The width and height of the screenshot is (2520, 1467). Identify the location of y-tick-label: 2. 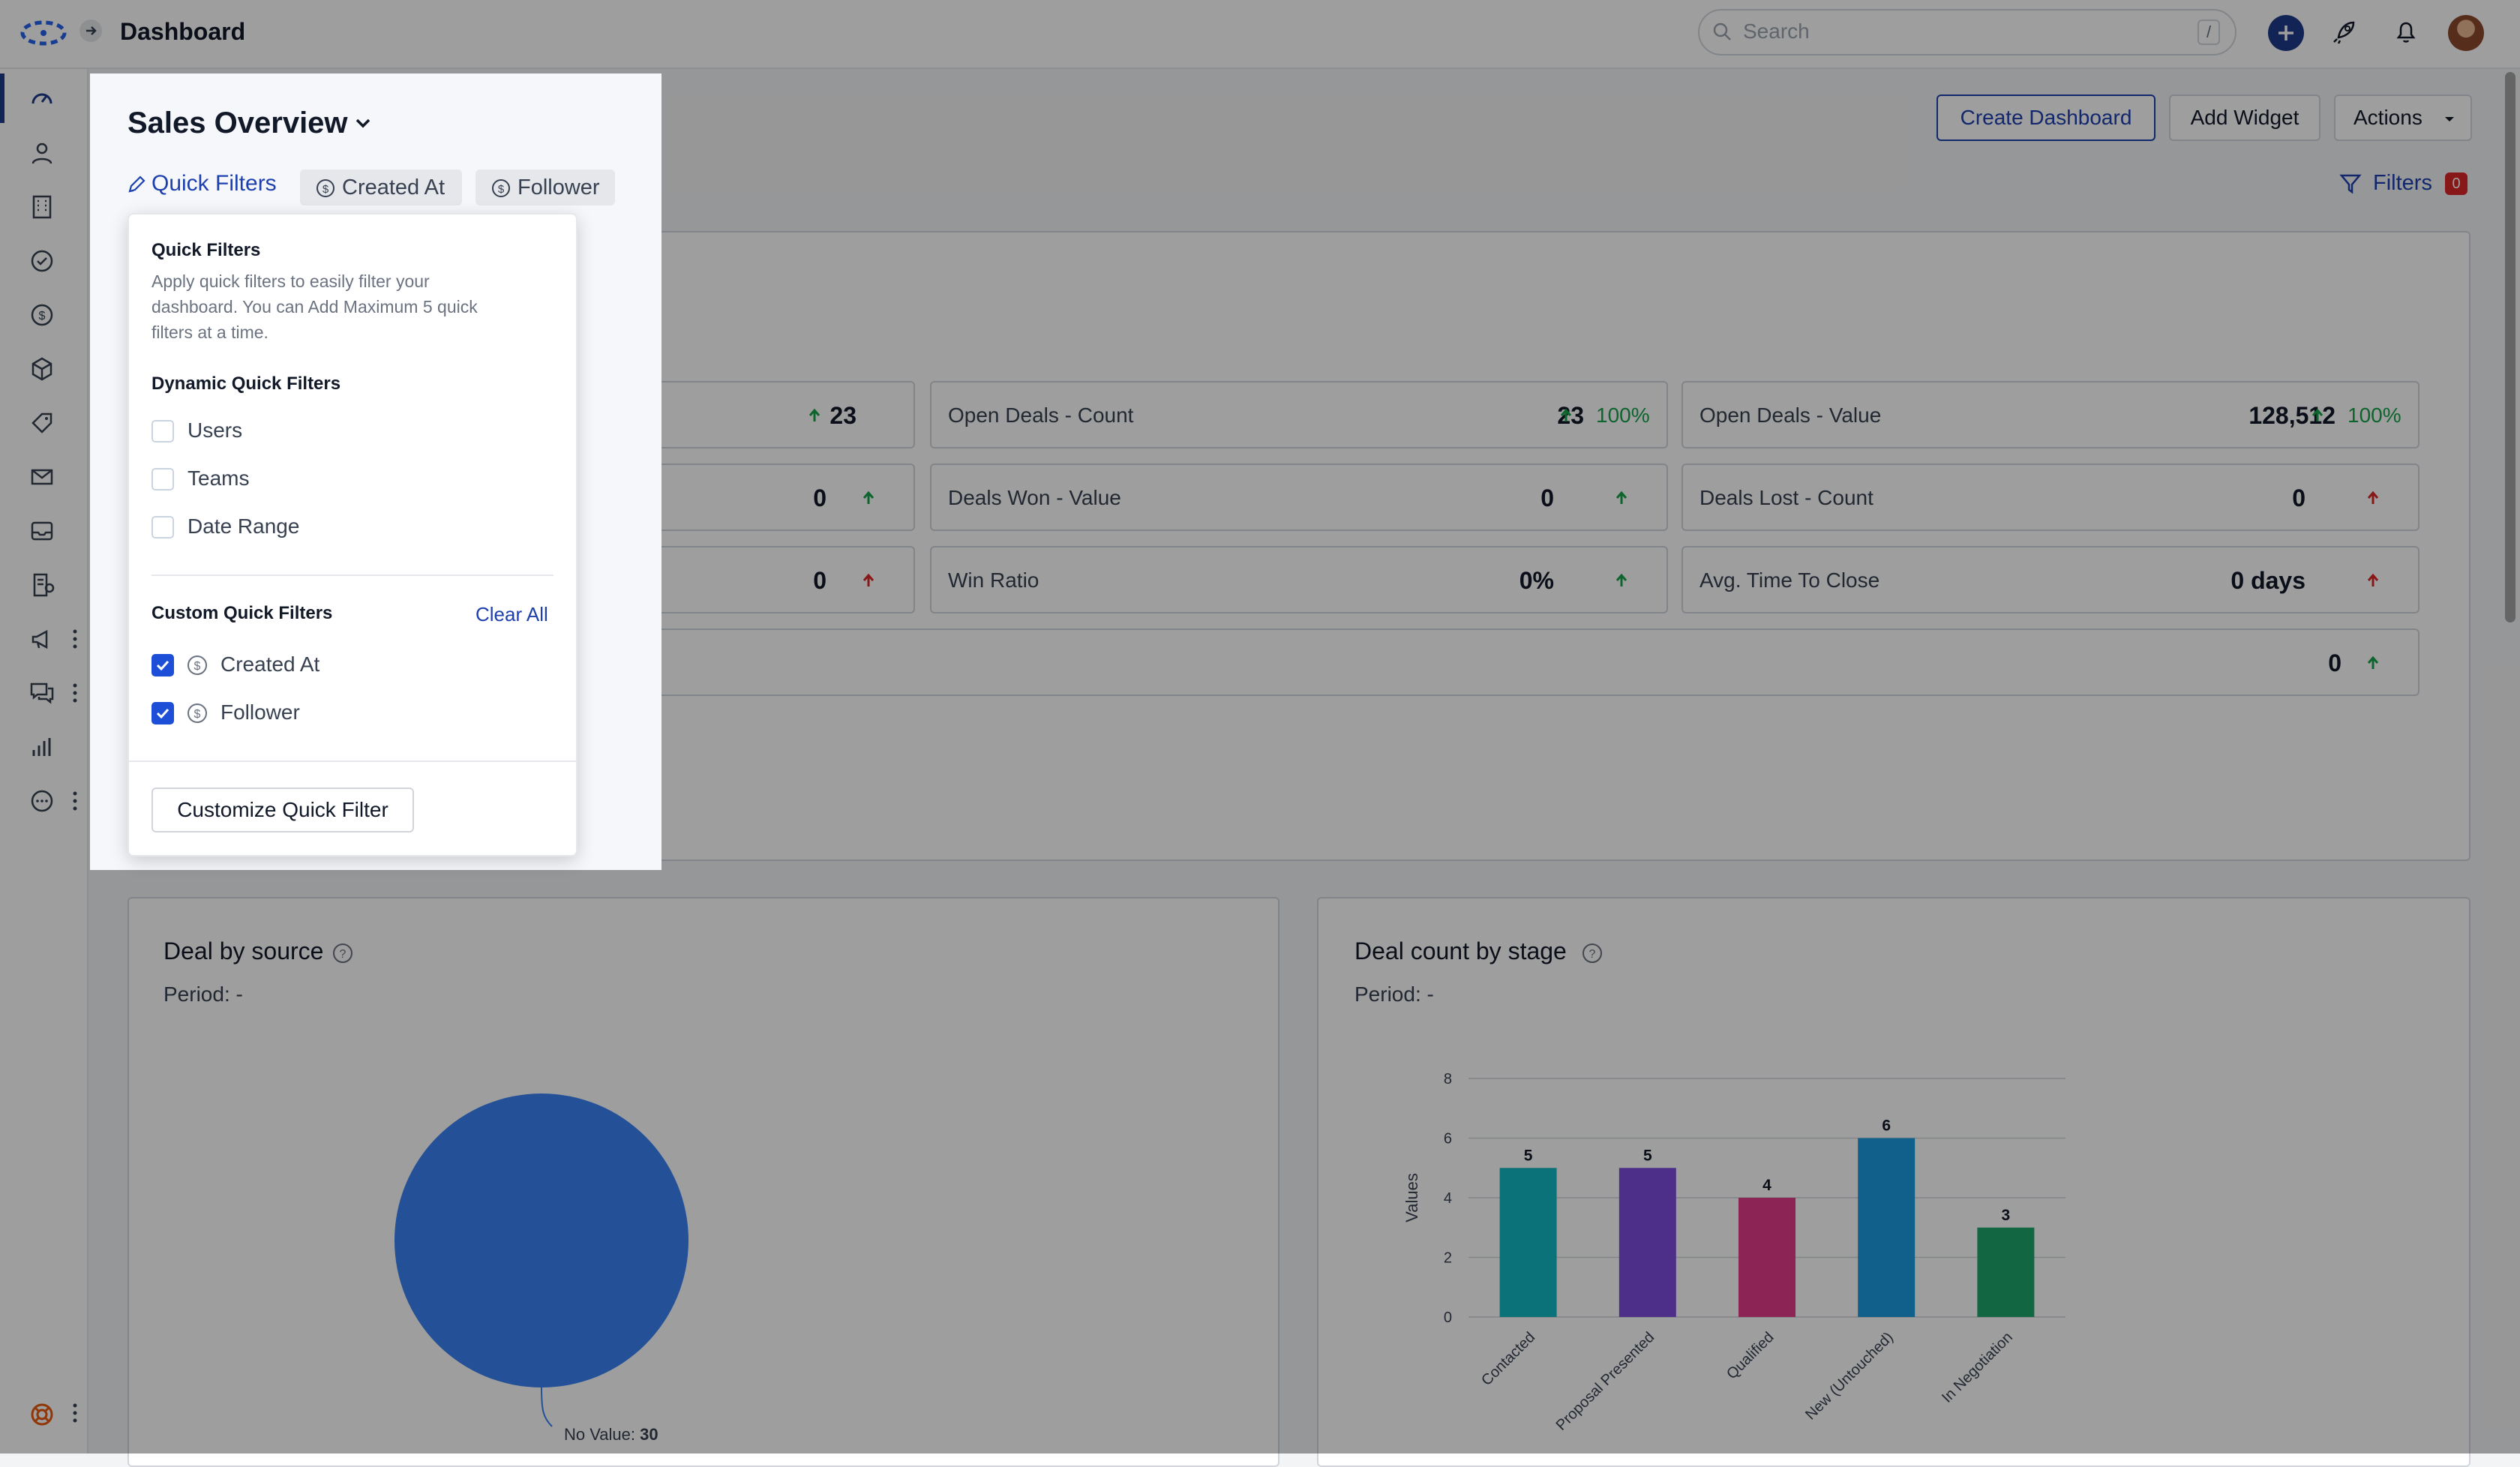
(1448, 1258).